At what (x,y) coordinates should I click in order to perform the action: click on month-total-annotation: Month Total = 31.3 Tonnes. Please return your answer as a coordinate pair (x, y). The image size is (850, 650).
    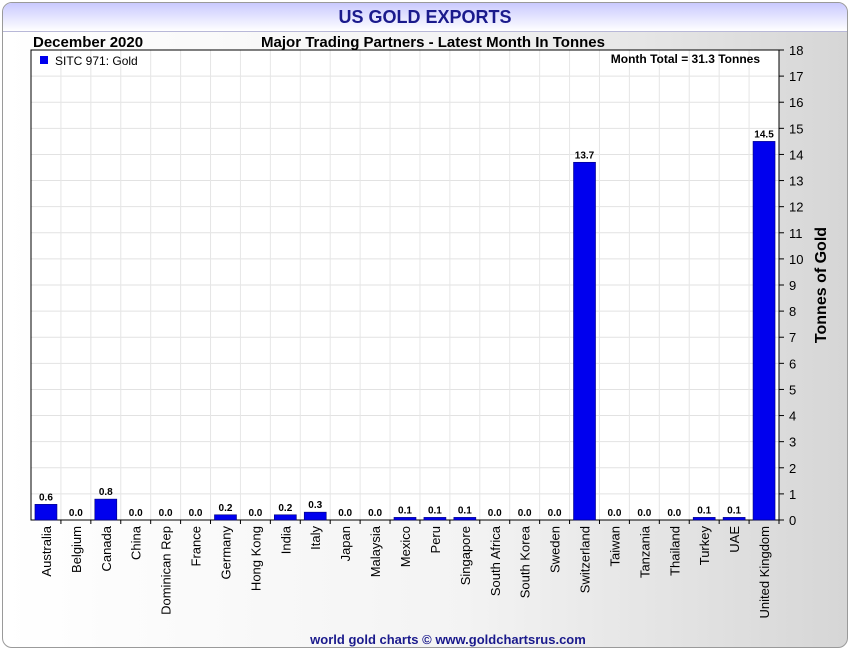
    Looking at the image, I should click on (686, 59).